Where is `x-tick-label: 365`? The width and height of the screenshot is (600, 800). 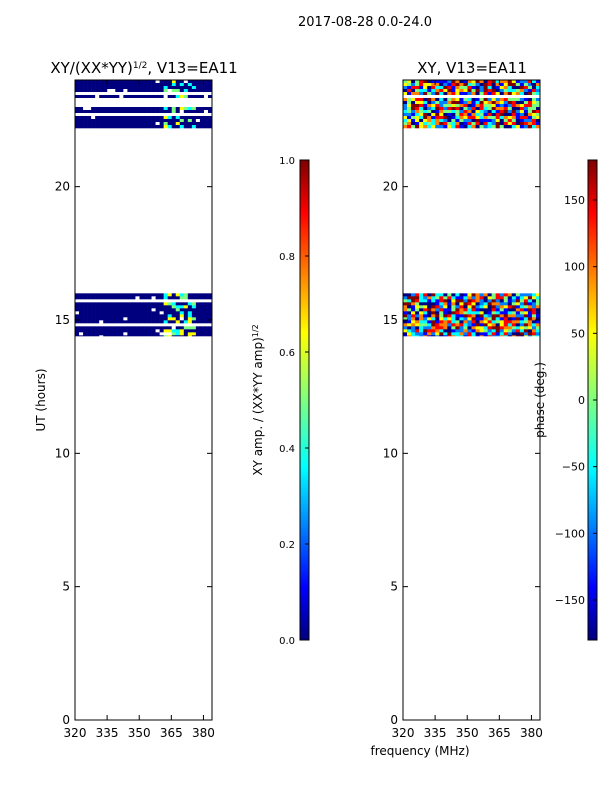
x-tick-label: 365 is located at coordinates (171, 733).